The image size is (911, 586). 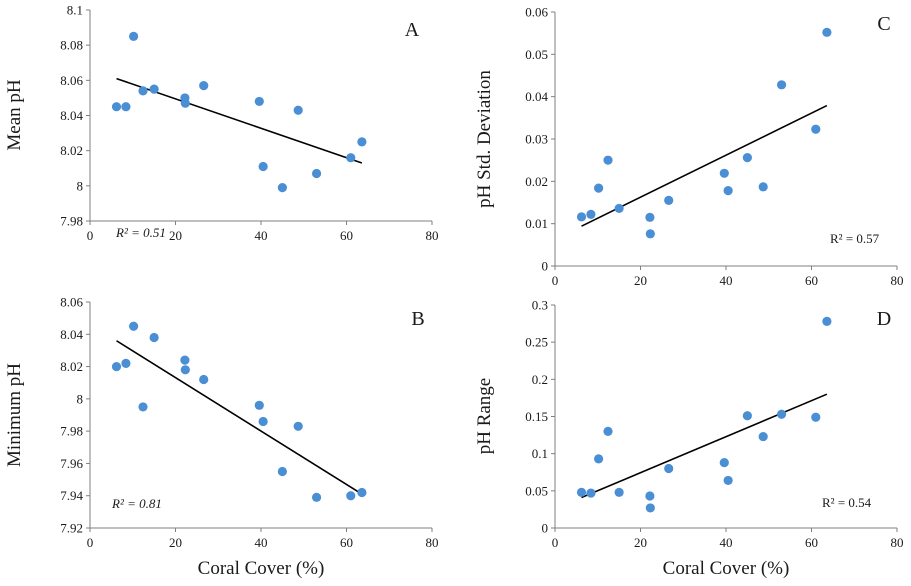 I want to click on panel-d-y-tick-label: 0.1, so click(x=540, y=453).